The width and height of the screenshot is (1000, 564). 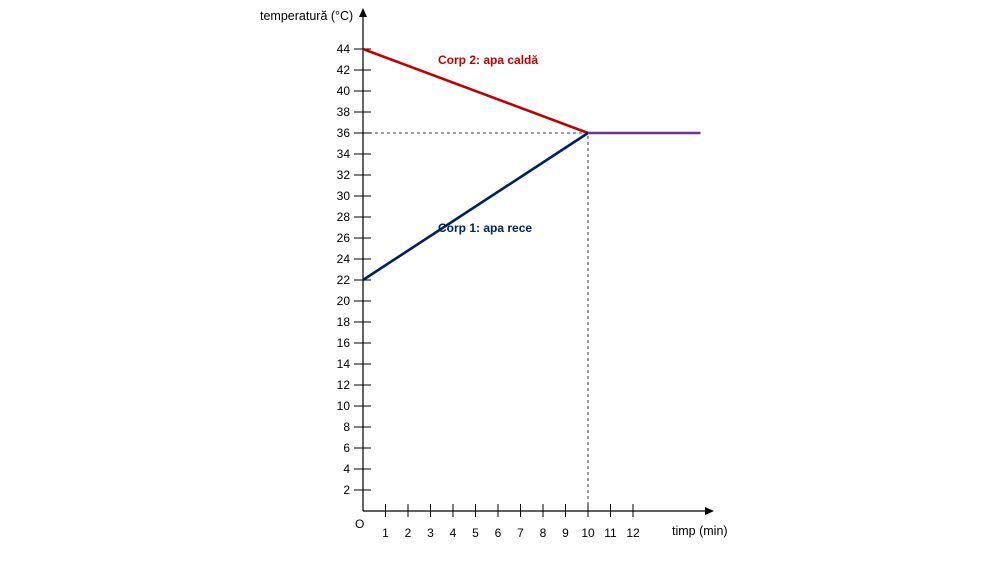 I want to click on y-tick-label: 38, so click(x=344, y=112).